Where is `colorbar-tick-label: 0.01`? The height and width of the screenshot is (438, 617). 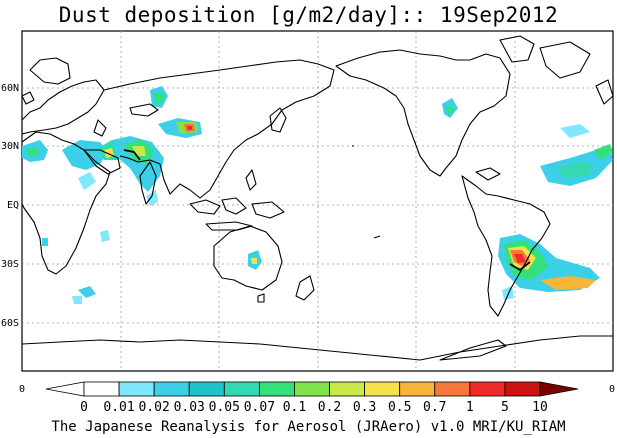
colorbar-tick-label: 0.01 is located at coordinates (118, 407).